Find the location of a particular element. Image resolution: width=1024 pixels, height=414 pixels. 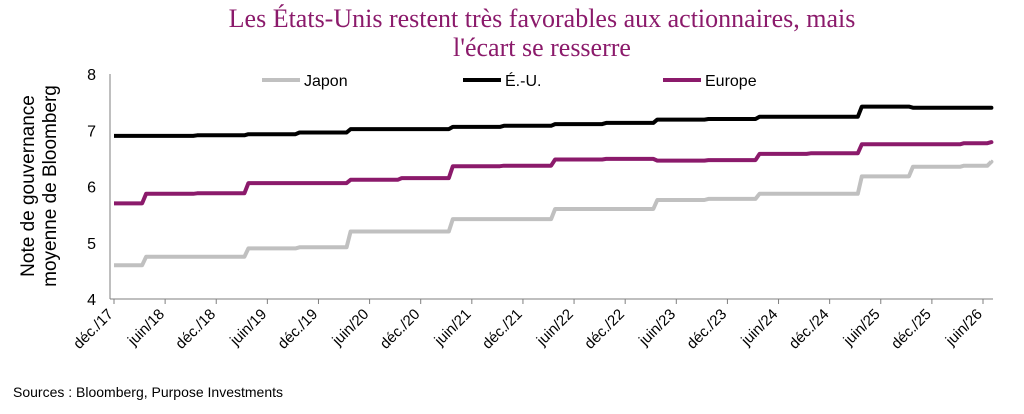

x-tick-label: juin/22 is located at coordinates (555, 328).